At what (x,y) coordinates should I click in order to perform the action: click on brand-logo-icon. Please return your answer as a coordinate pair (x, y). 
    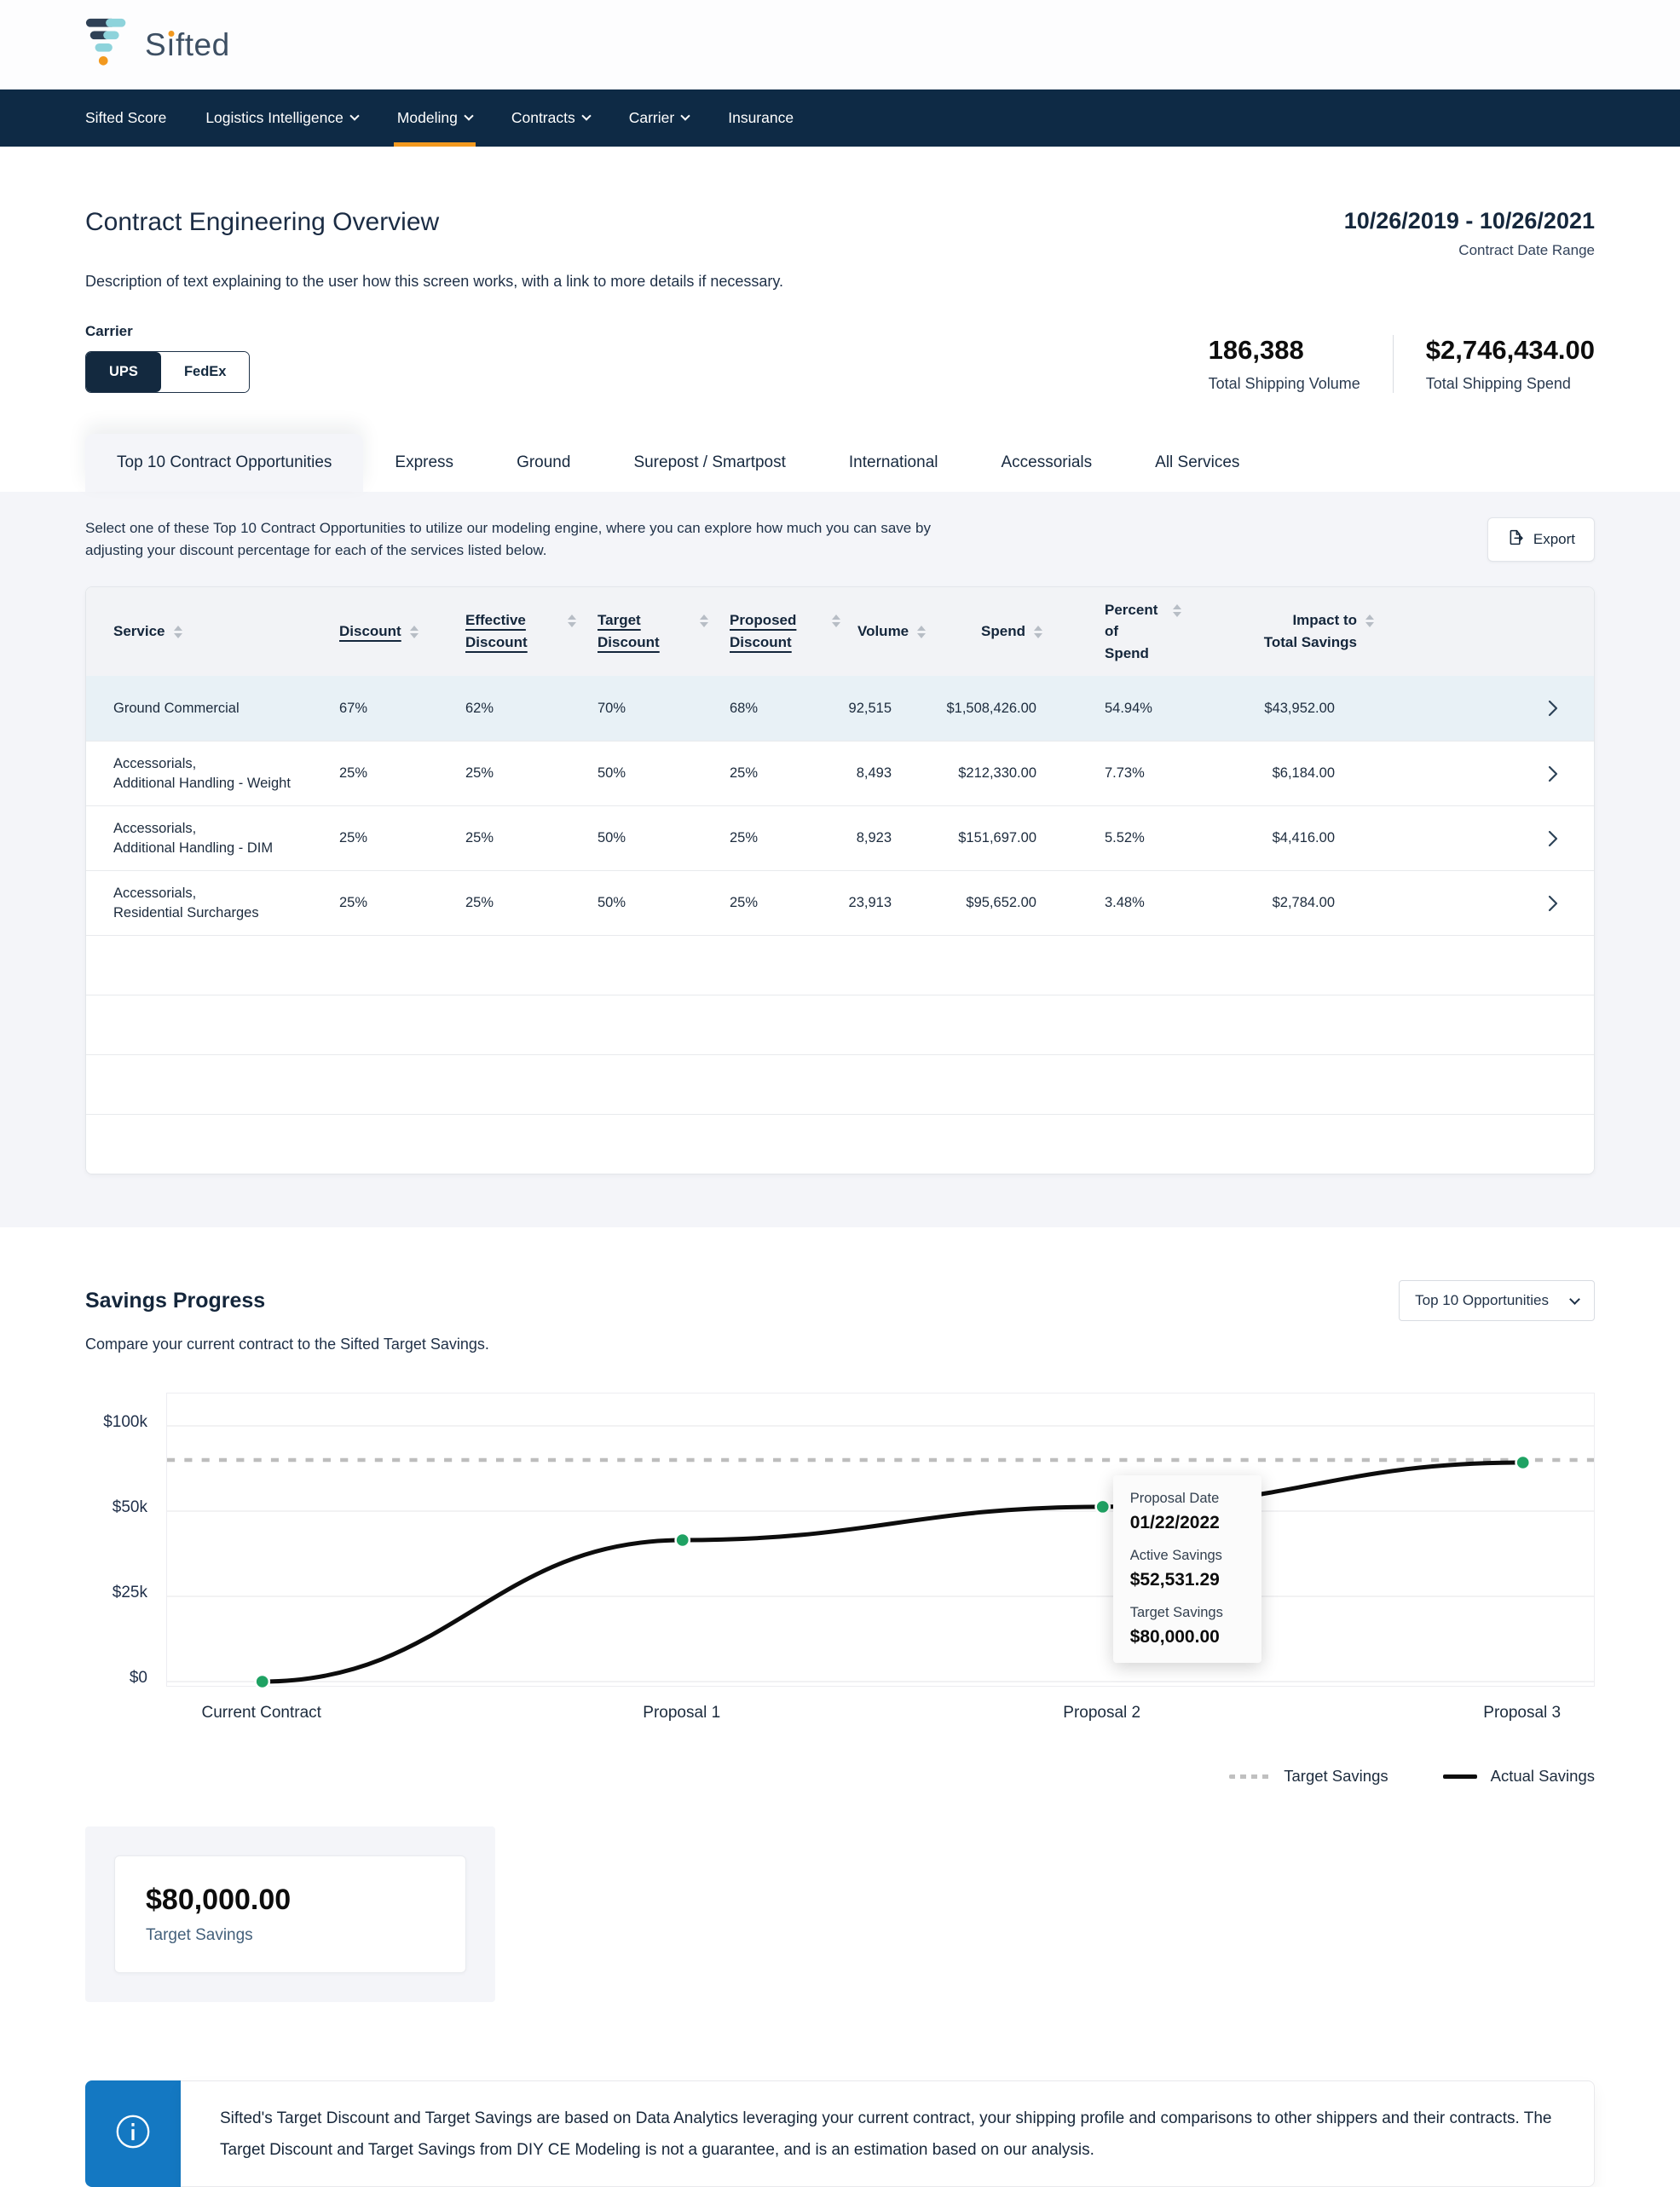
    Looking at the image, I should click on (109, 44).